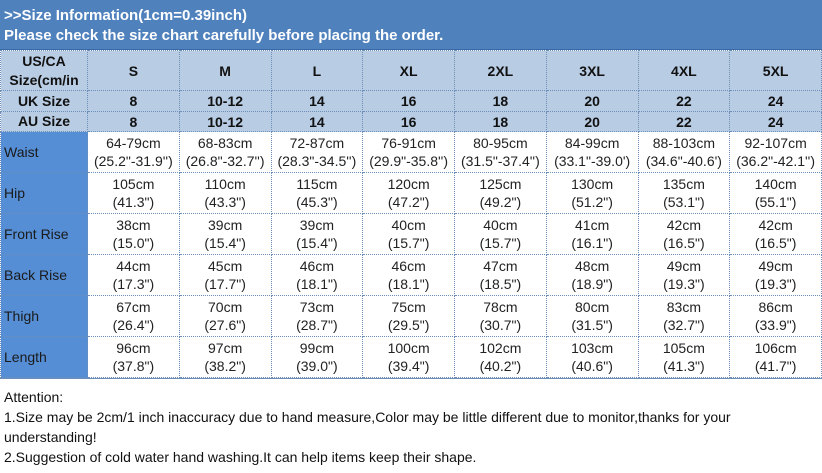 The width and height of the screenshot is (822, 473). What do you see at coordinates (317, 357) in the screenshot?
I see `measurement-cell: 99cm (39.0")` at bounding box center [317, 357].